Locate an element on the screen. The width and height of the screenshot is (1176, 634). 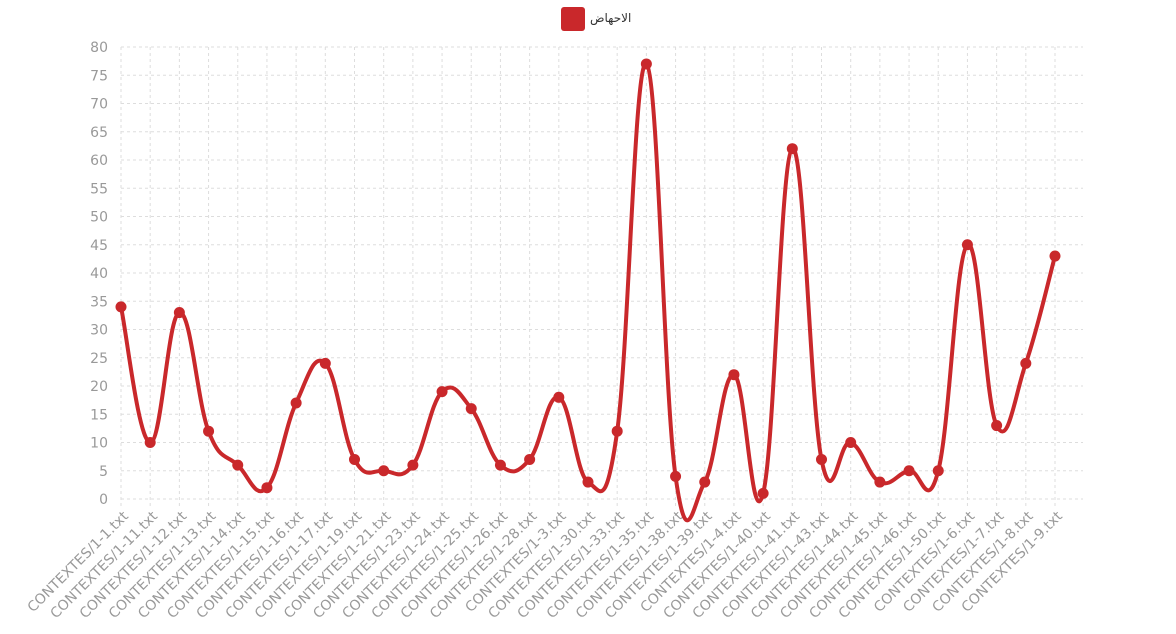
y-tick-label: 60 is located at coordinates (99, 161).